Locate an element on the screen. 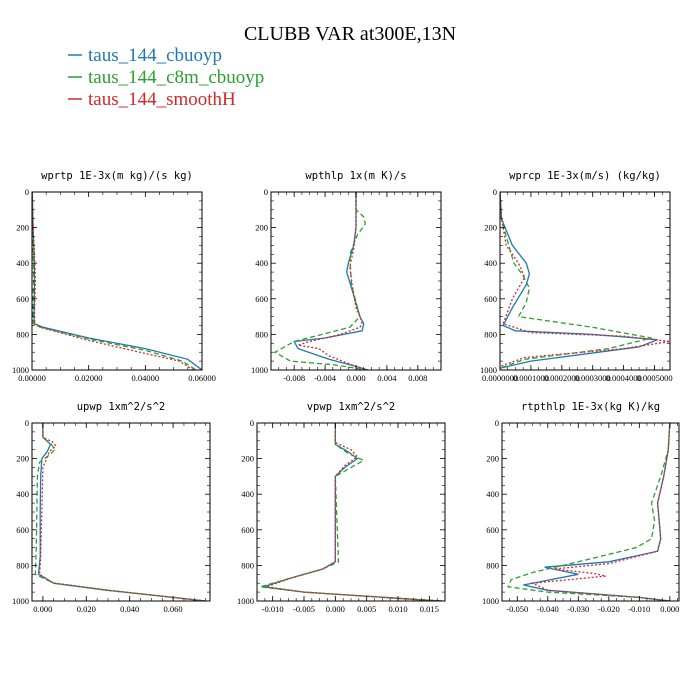  x-tick-label: 0.0002000 is located at coordinates (562, 378).